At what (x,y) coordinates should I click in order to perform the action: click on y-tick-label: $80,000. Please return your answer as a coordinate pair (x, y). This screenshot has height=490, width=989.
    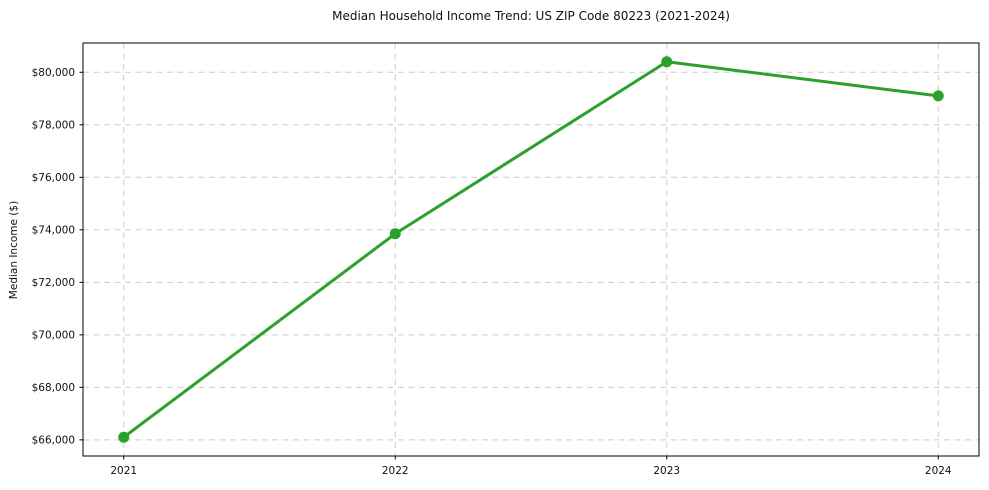
    Looking at the image, I should click on (53, 73).